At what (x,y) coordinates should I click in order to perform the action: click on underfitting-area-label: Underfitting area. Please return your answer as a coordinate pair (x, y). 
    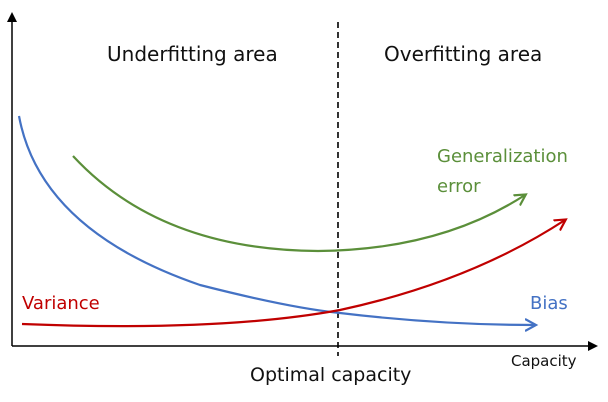
    Looking at the image, I should click on (192, 54).